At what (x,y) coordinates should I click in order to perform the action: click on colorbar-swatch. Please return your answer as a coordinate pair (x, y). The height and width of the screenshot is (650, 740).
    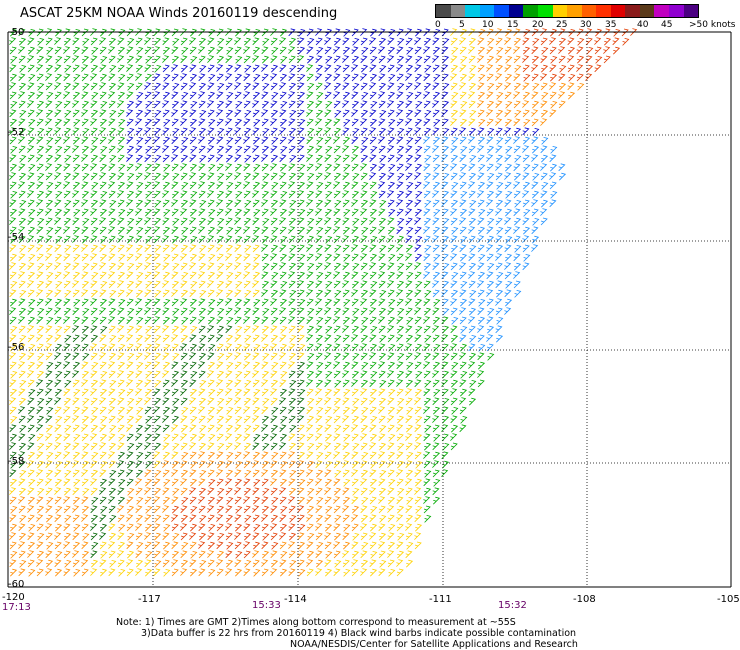
    Looking at the image, I should click on (676, 11).